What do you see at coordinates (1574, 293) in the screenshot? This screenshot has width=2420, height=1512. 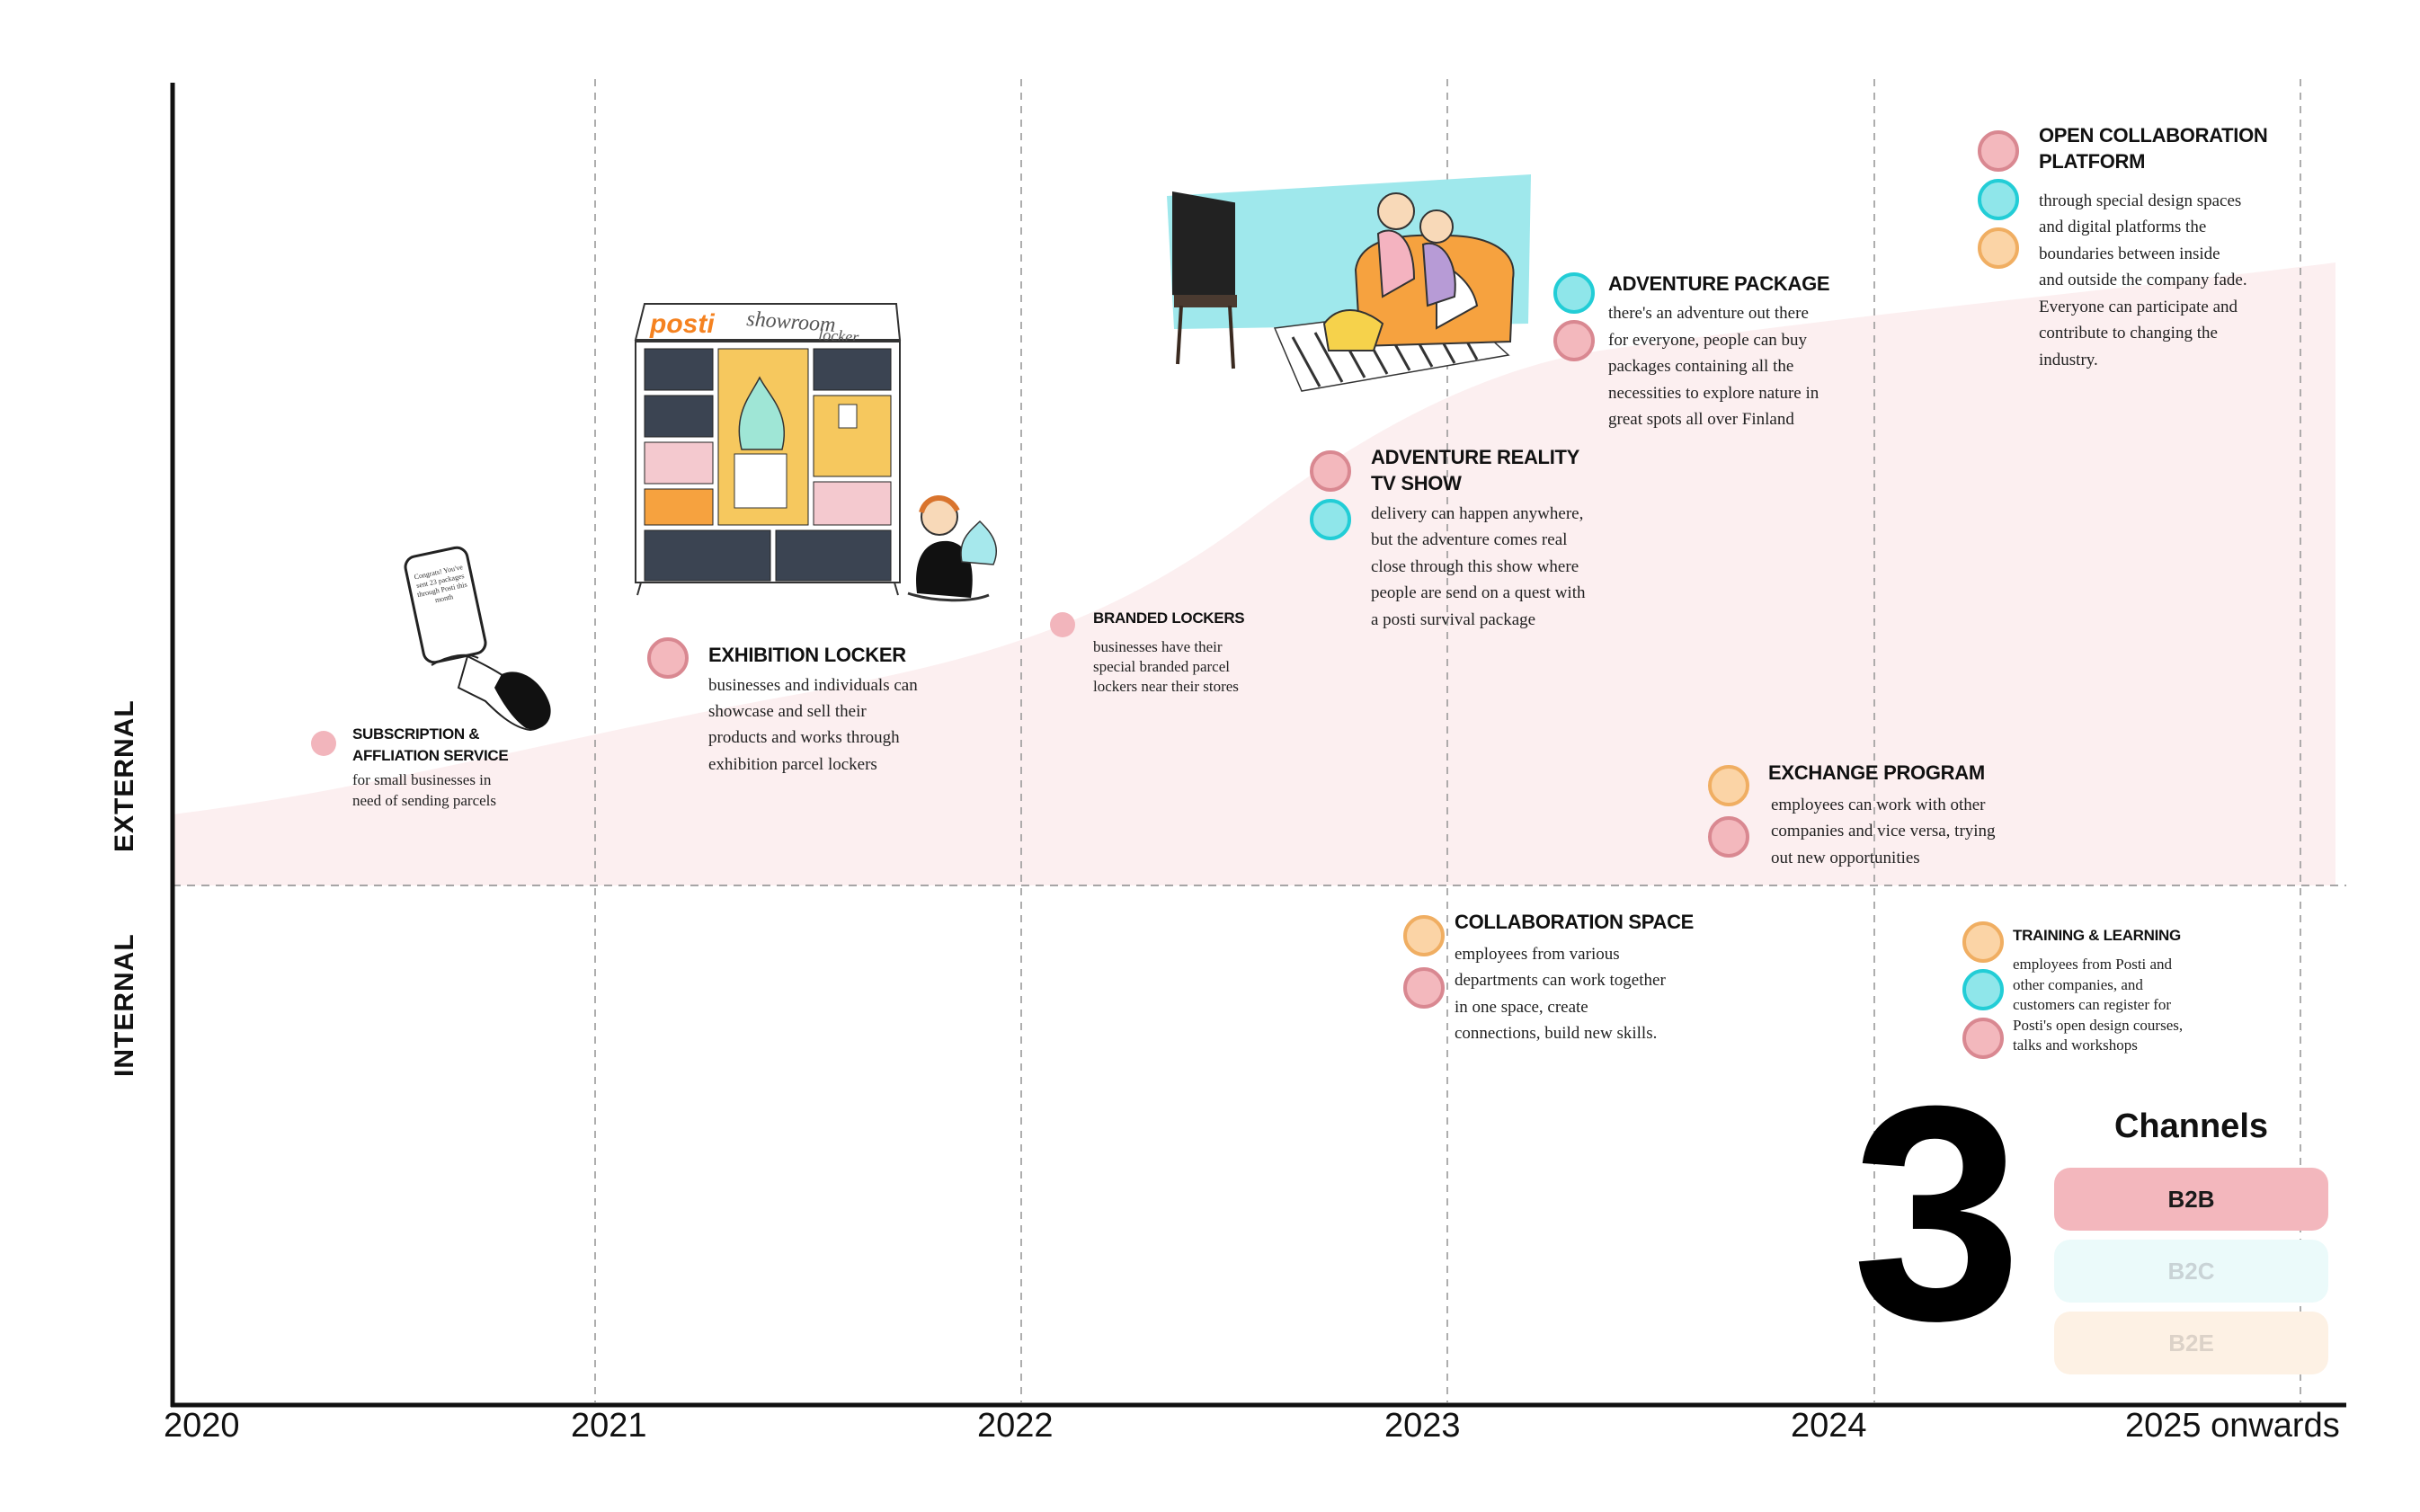 I see `package-b2c-dot` at bounding box center [1574, 293].